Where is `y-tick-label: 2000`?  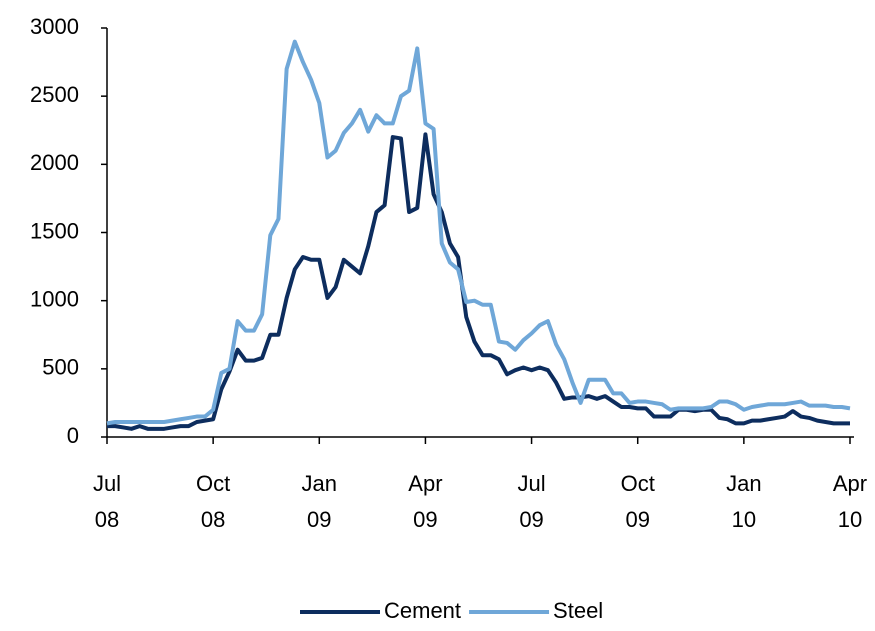
y-tick-label: 2000 is located at coordinates (54, 162).